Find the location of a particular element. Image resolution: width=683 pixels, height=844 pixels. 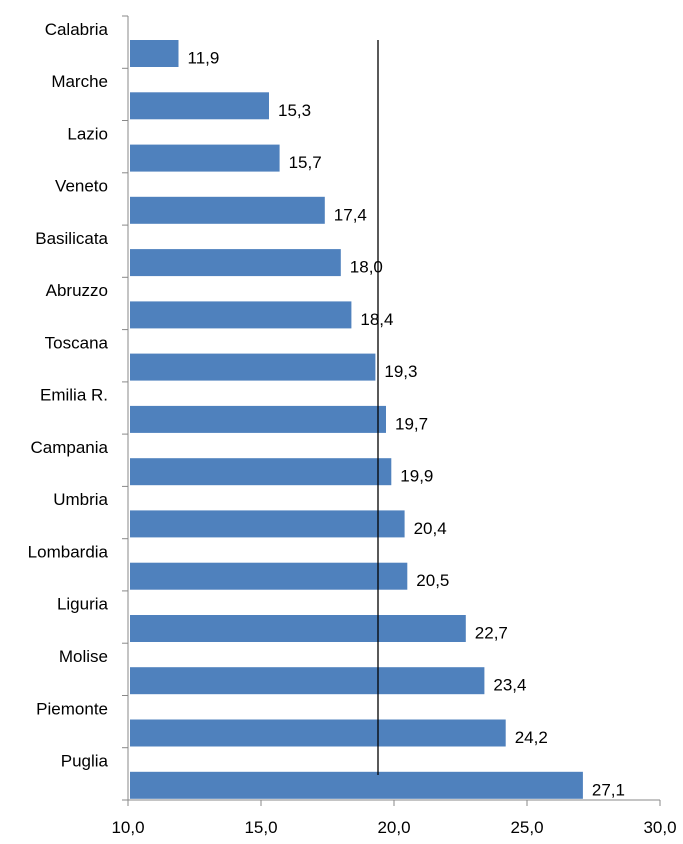

value-label: 18,4 is located at coordinates (376, 319).